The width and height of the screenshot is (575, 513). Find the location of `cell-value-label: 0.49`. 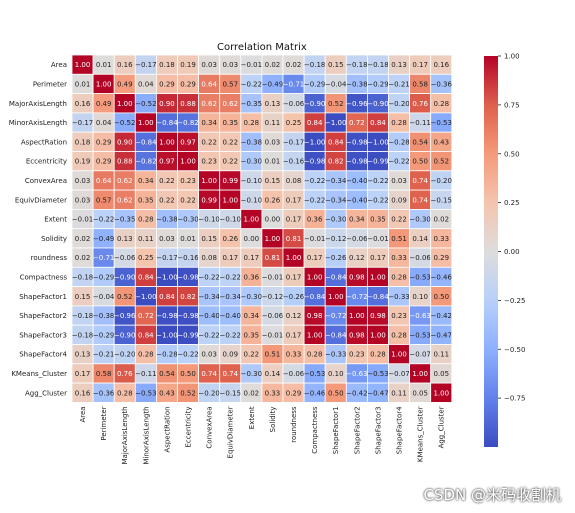

cell-value-label: 0.49 is located at coordinates (125, 84).